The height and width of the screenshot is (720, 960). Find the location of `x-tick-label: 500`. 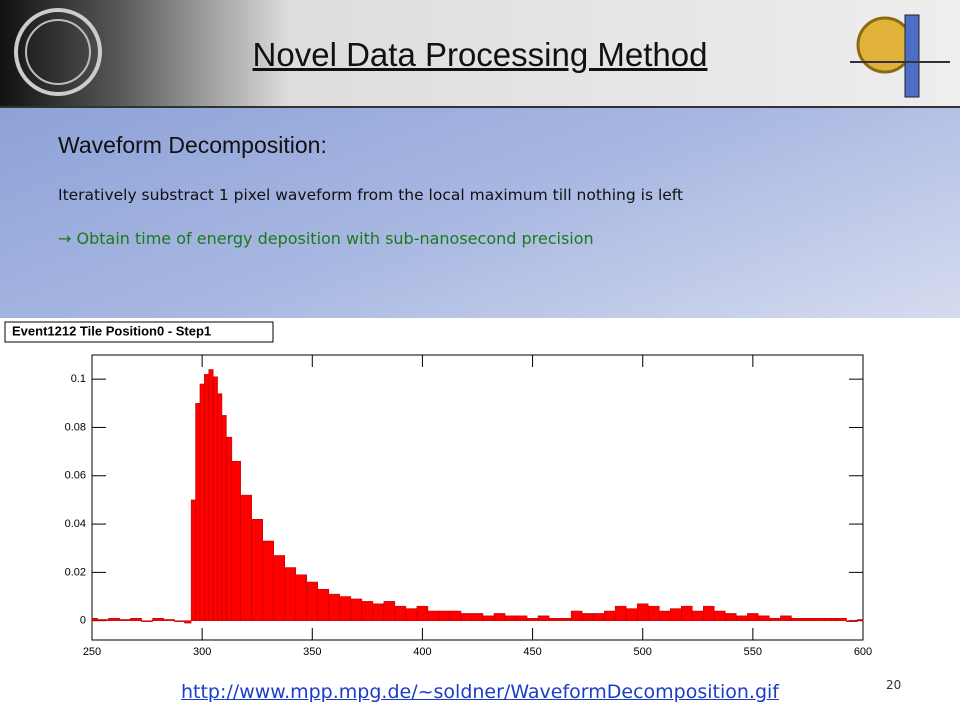

x-tick-label: 500 is located at coordinates (643, 652).